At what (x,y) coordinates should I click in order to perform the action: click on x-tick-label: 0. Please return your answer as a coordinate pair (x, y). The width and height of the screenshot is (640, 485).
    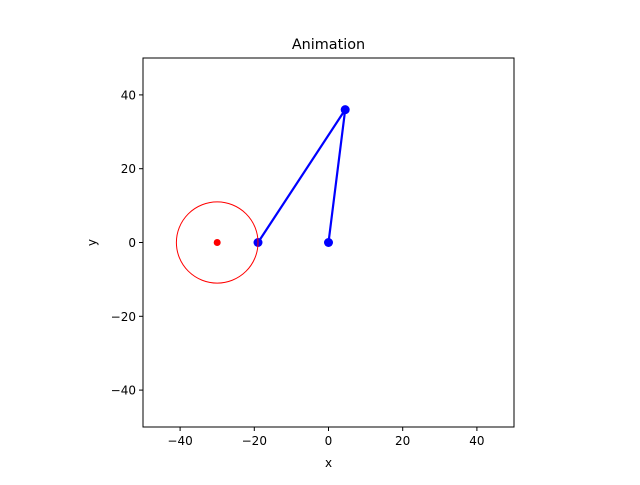
    Looking at the image, I should click on (329, 441).